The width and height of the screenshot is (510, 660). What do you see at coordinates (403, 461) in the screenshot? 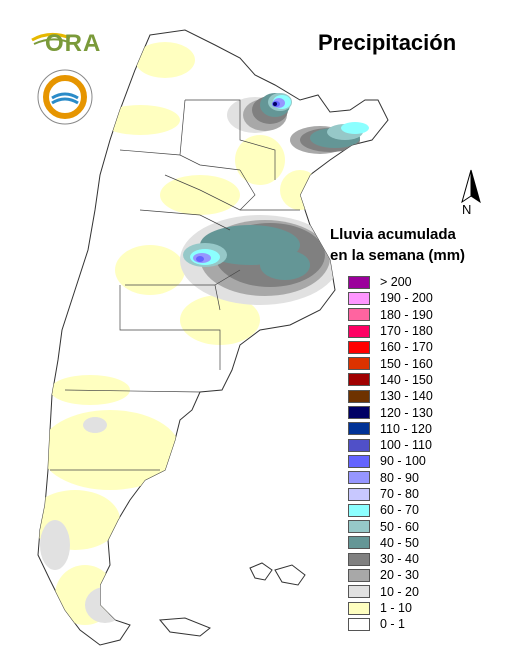
I see `legend-label: 90 - 100` at bounding box center [403, 461].